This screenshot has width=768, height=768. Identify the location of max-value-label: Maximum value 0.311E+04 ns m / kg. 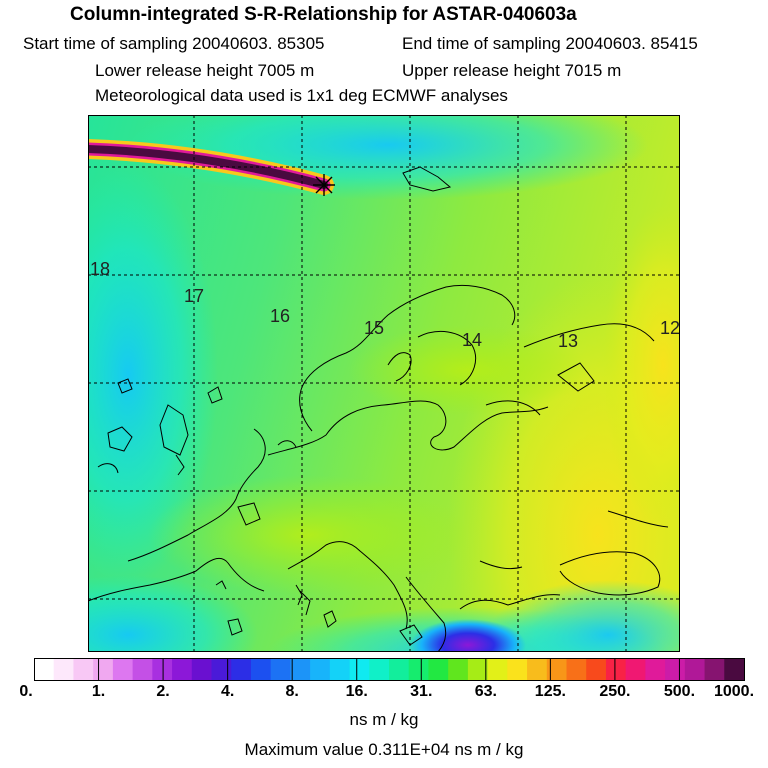
(384, 749).